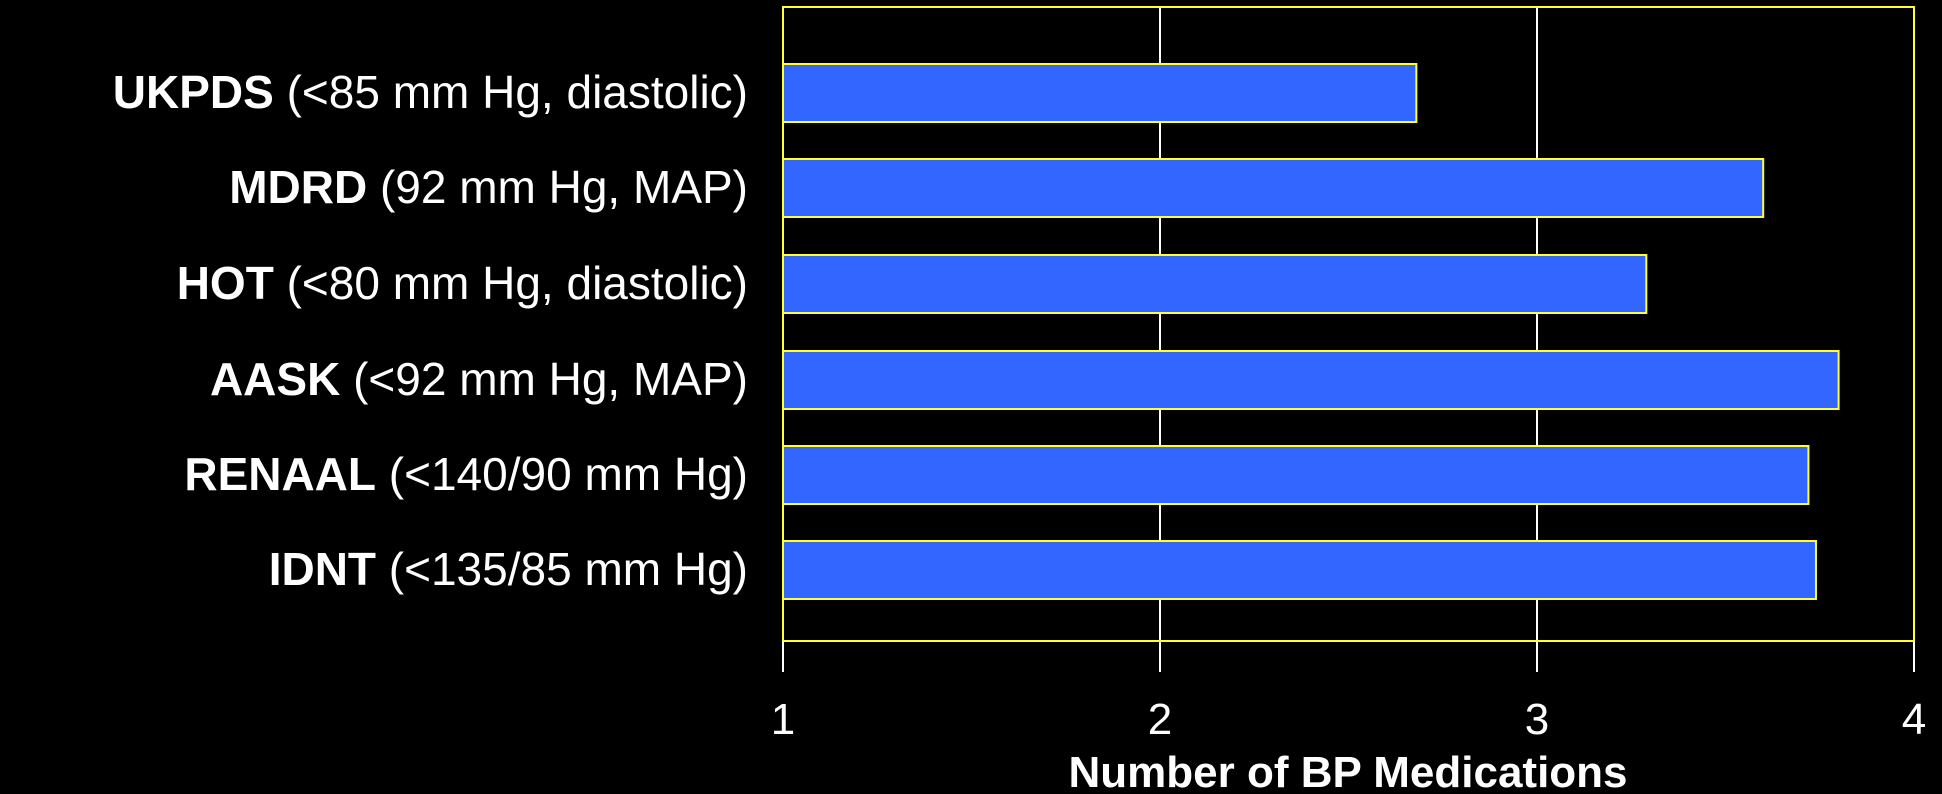 Image resolution: width=1942 pixels, height=794 pixels. Describe the element at coordinates (1160, 719) in the screenshot. I see `x-tick-label-1: 2` at that location.